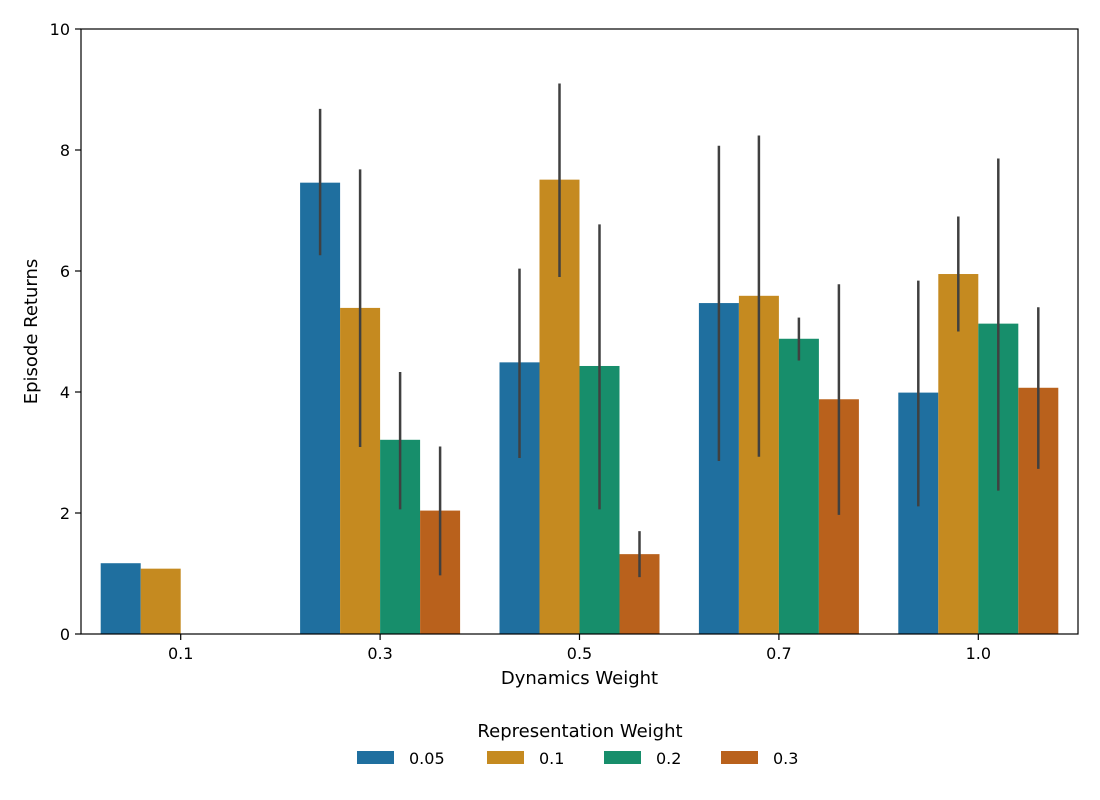 The height and width of the screenshot is (800, 1100). Describe the element at coordinates (785, 758) in the screenshot. I see `legend-label-0.3: 0.3` at that location.